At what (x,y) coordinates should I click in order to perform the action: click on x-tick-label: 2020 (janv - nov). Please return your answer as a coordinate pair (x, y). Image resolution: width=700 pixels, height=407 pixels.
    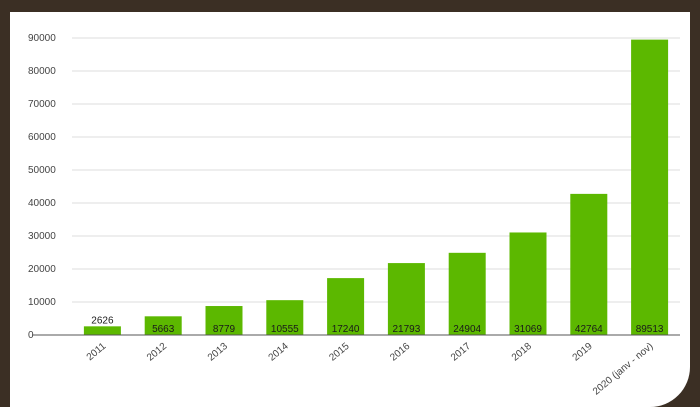
    Looking at the image, I should click on (623, 369).